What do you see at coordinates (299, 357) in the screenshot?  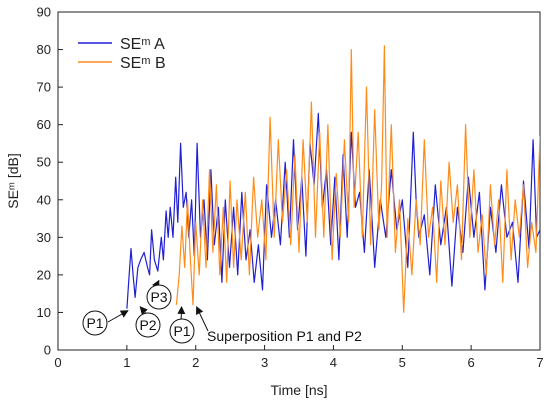 I see `x-axis: 0 1 2 3 4 5 6 7` at bounding box center [299, 357].